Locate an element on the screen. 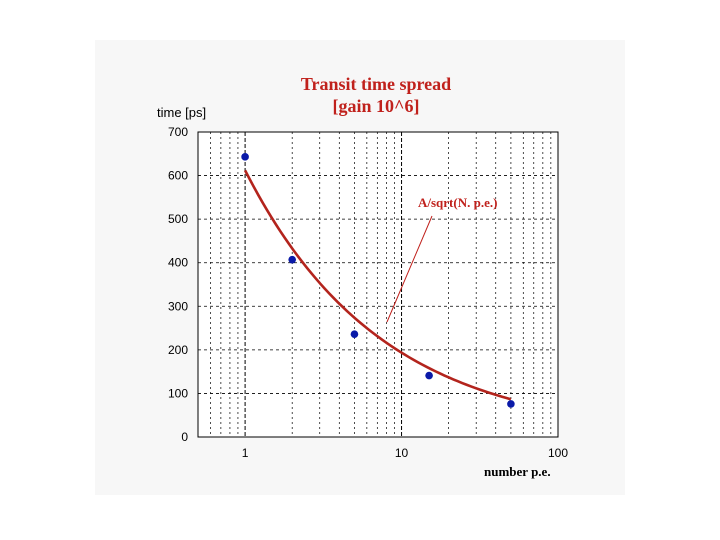  y-tick-label: 600 is located at coordinates (178, 176).